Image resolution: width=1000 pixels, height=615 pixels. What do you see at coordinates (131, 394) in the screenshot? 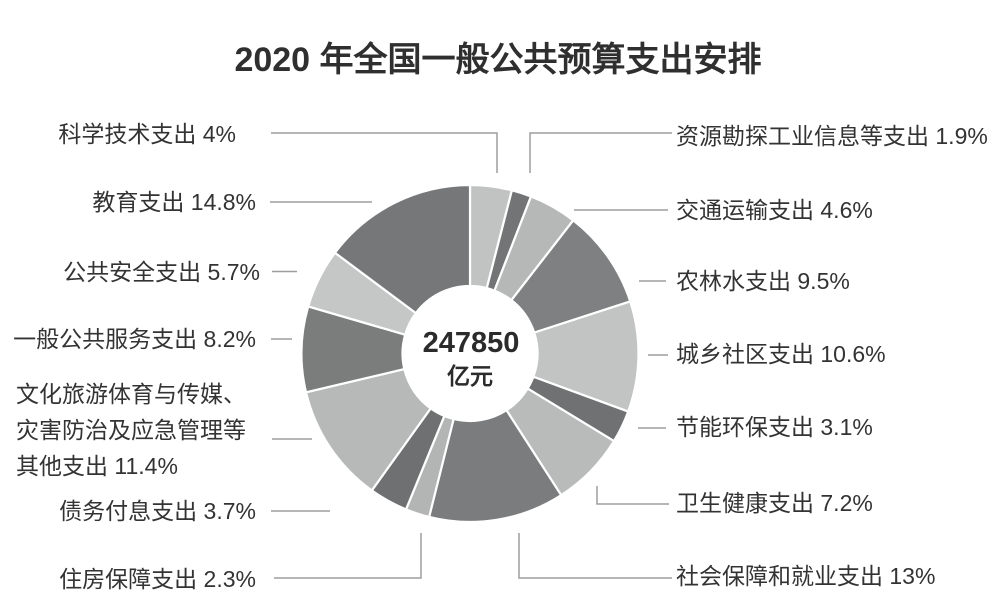
I see `svg-text: 文化旅游体育与传媒、` at bounding box center [131, 394].